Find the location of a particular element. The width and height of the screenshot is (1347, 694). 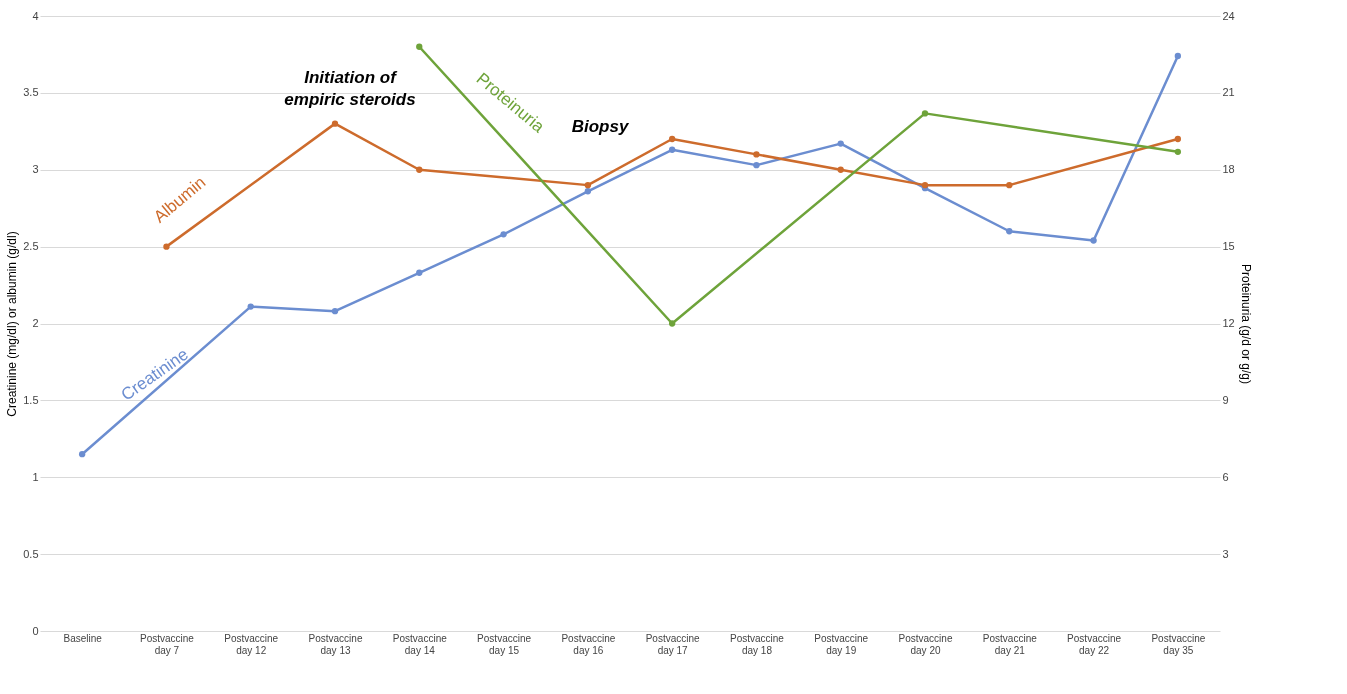

y2-tick-label: 9 is located at coordinates (1225, 399).